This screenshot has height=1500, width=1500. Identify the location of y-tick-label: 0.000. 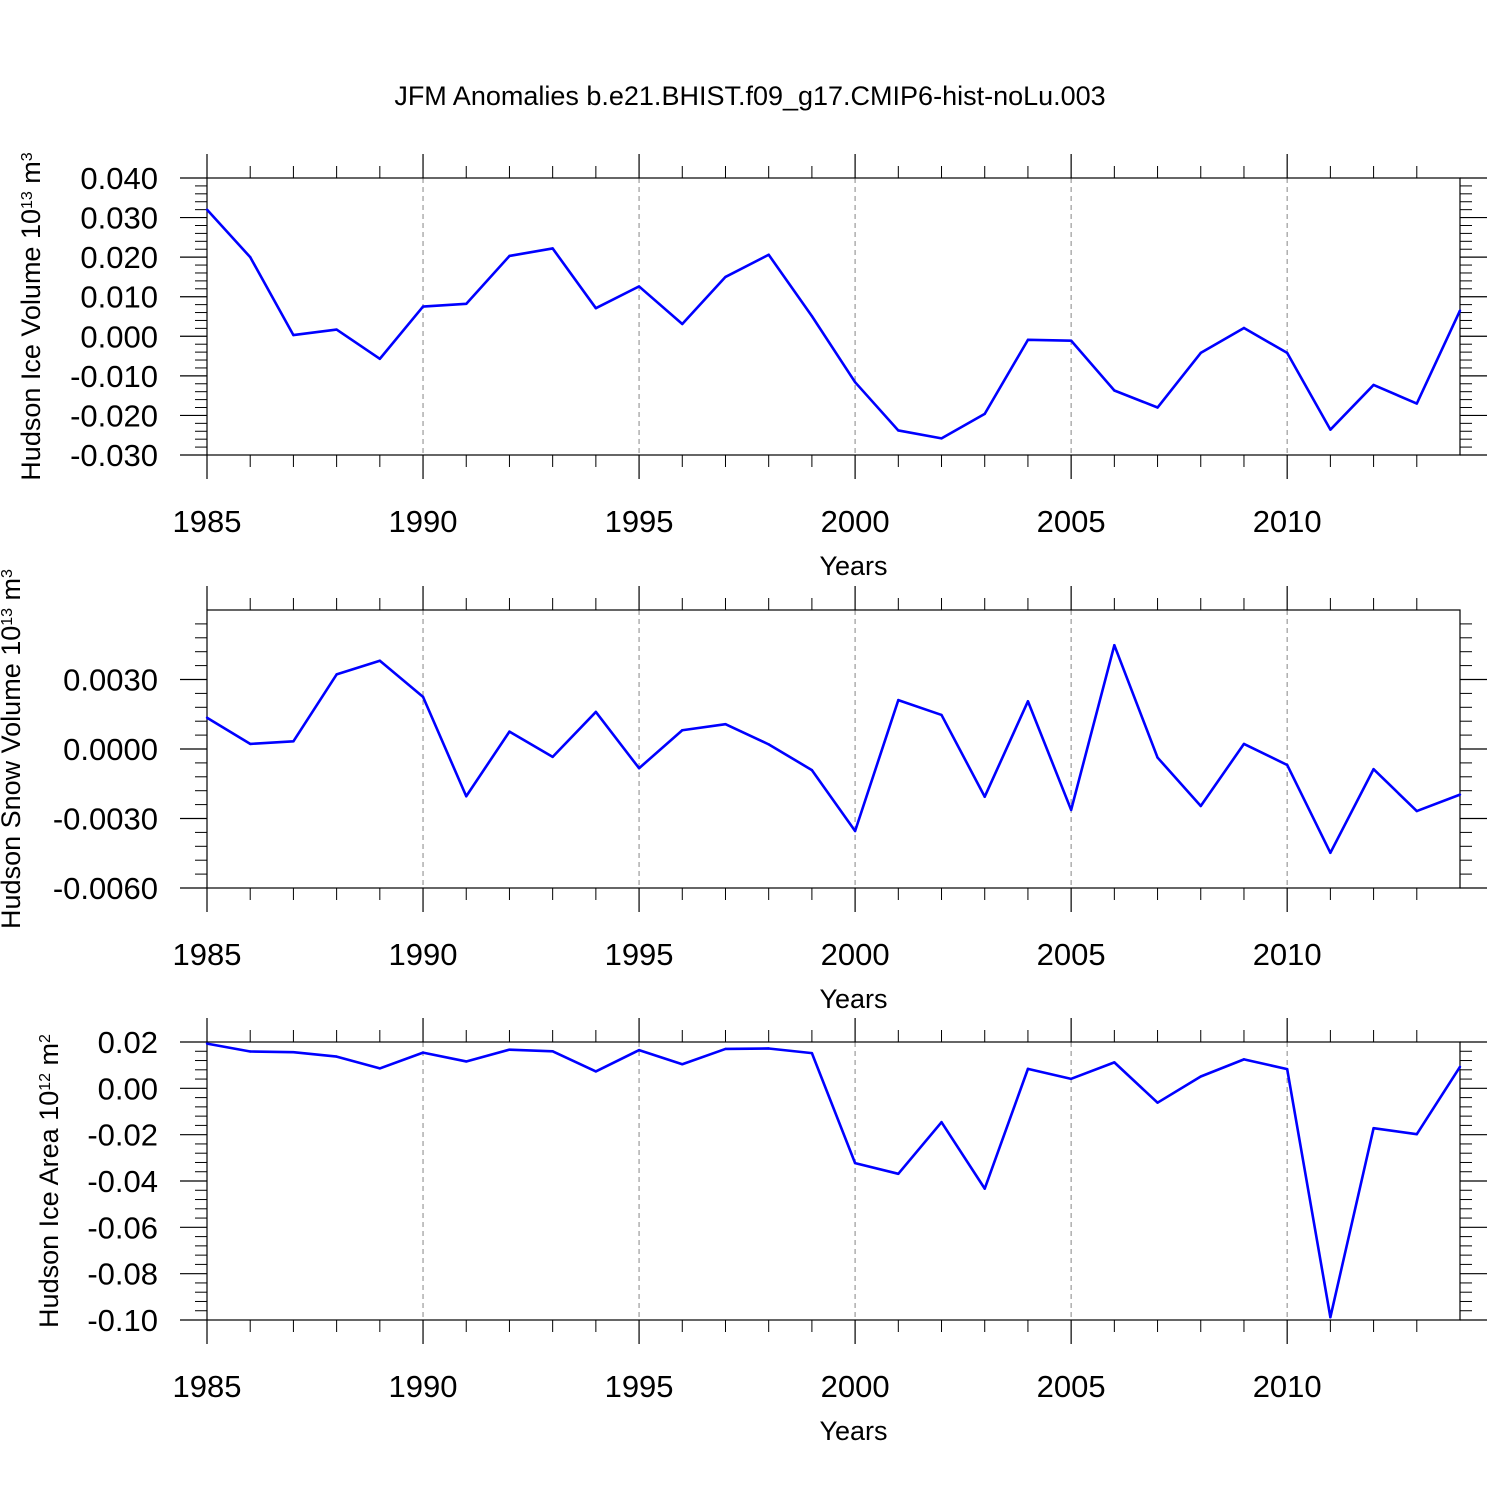
(119, 336).